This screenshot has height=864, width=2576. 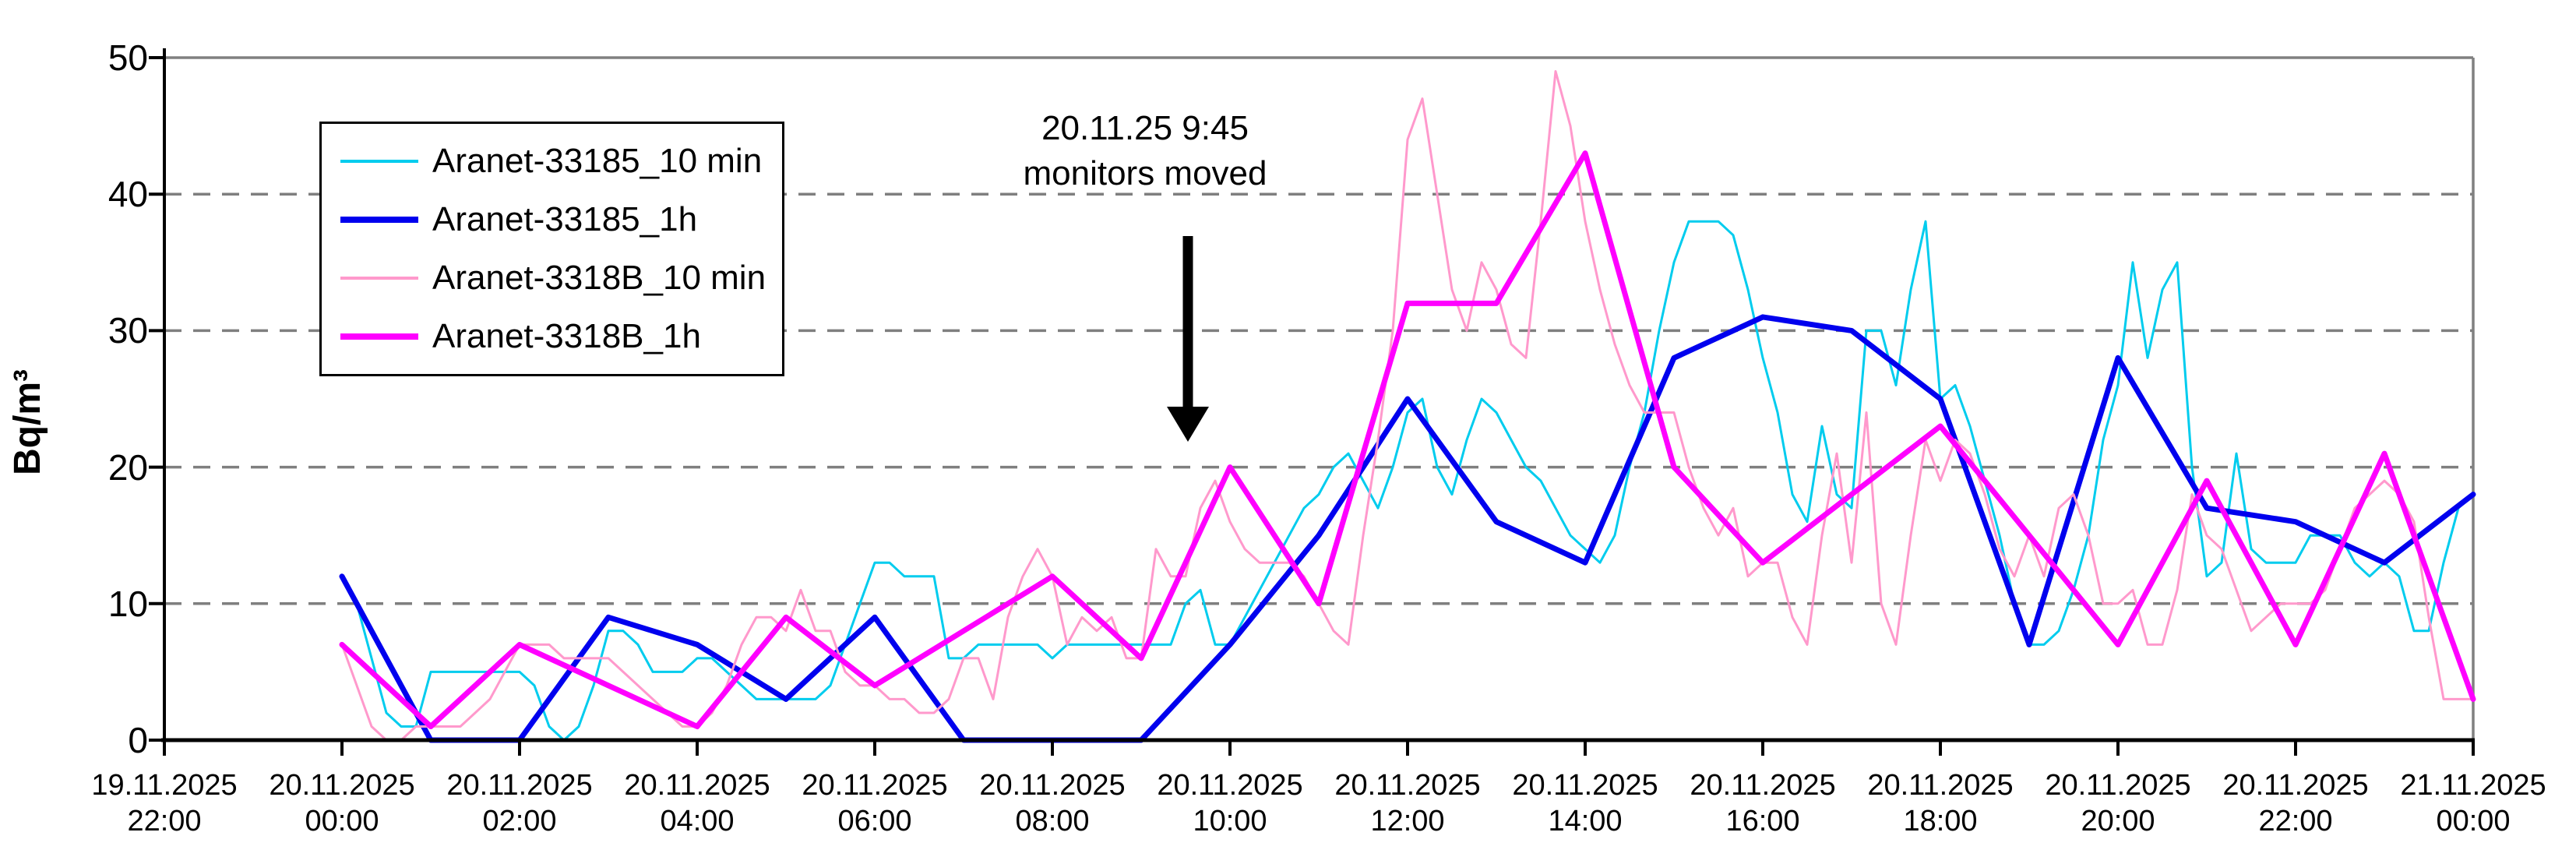 I want to click on legend-item: Aranet-33185_10 min, so click(x=561, y=162).